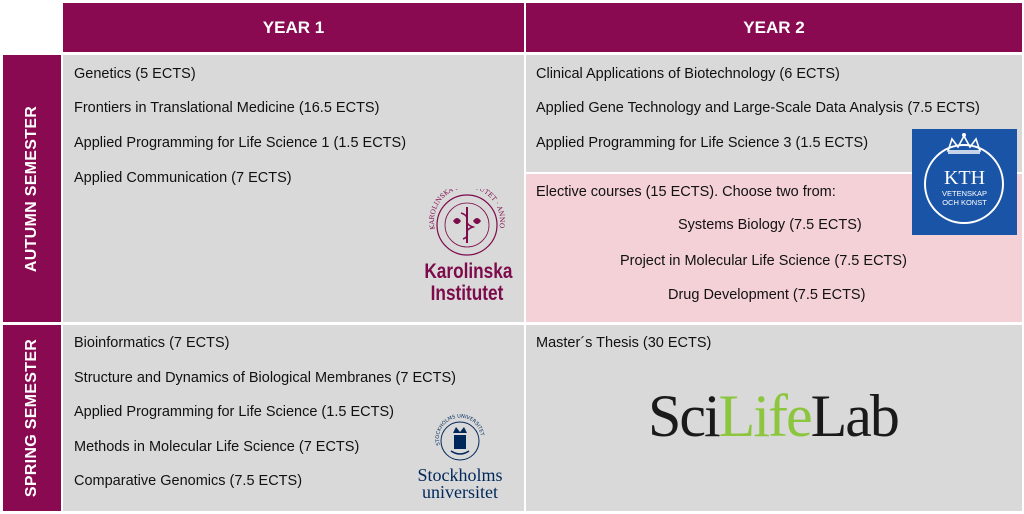 This screenshot has height=514, width=1024. I want to click on autumn-semester-text: AUTUMN SEMESTER, so click(31, 188).